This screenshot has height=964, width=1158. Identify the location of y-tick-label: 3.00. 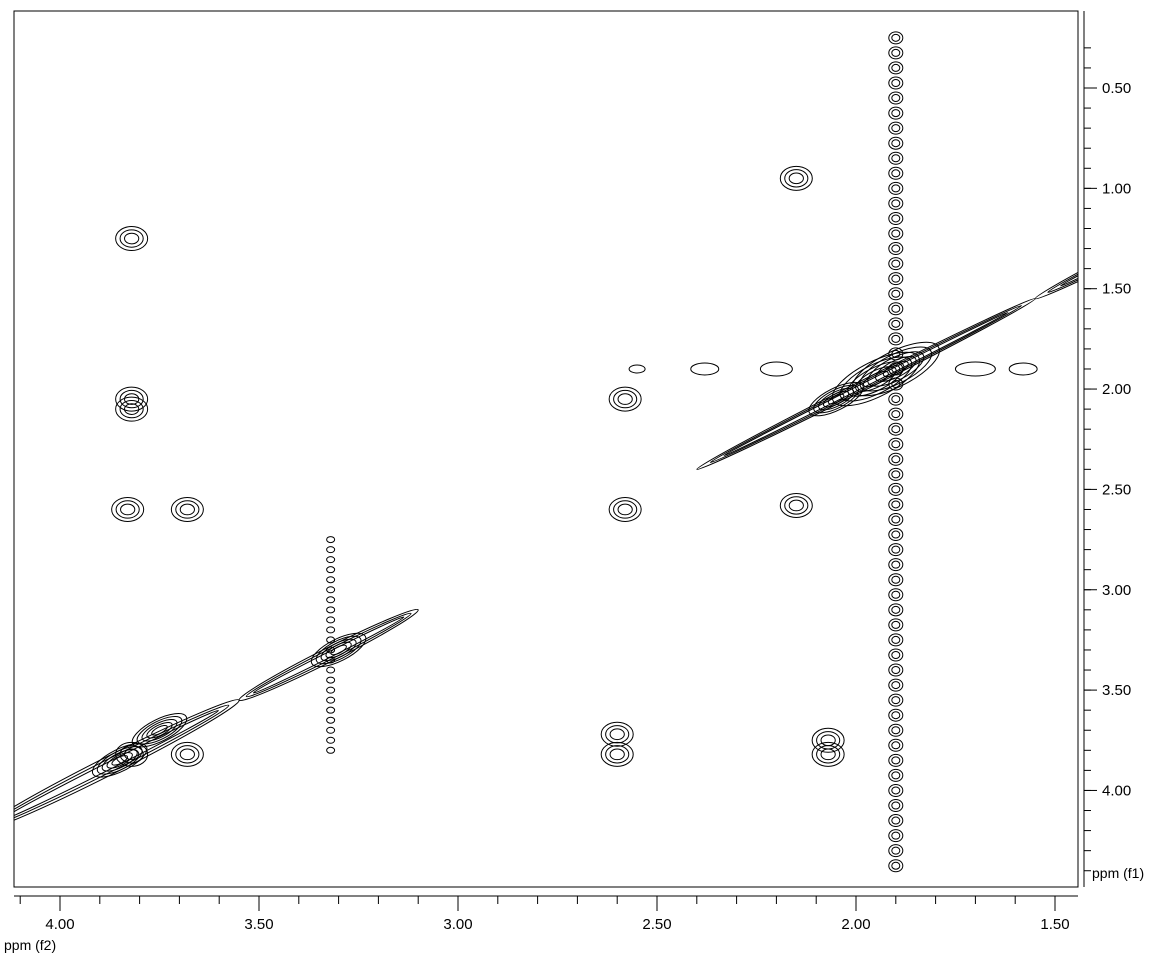
(1116, 590).